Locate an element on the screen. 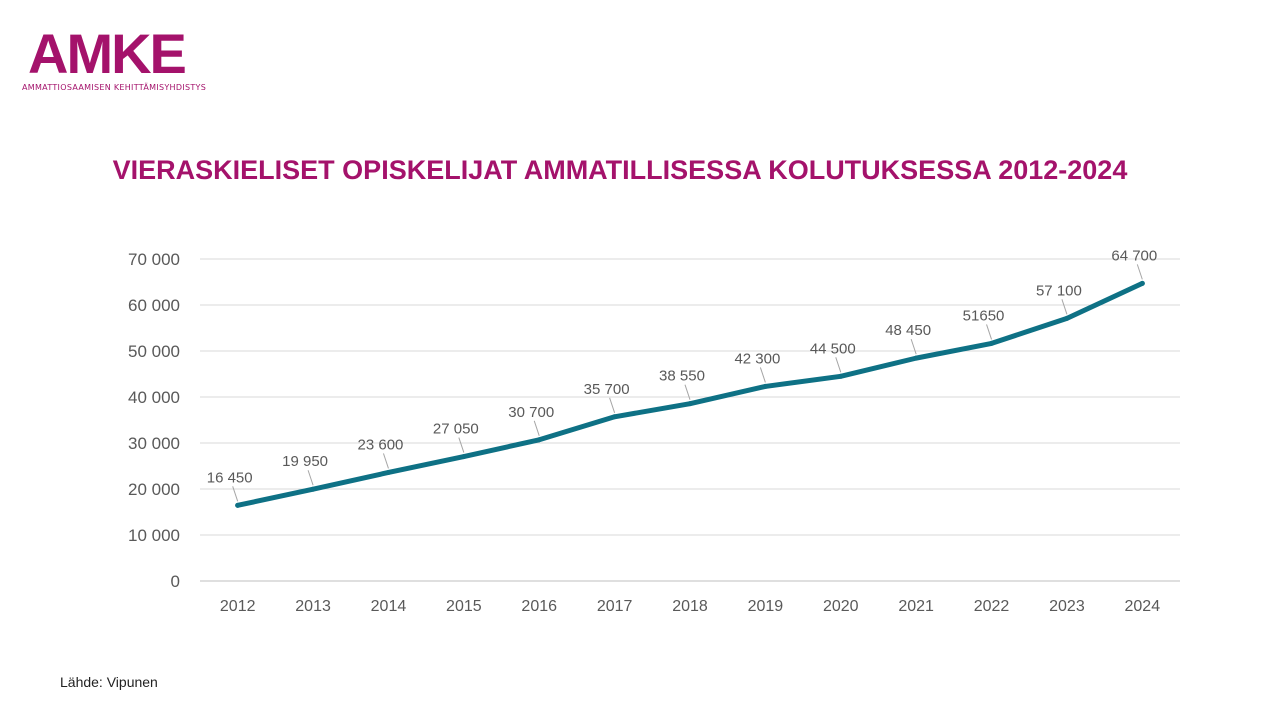  x-tick-label: 2019 is located at coordinates (766, 606).